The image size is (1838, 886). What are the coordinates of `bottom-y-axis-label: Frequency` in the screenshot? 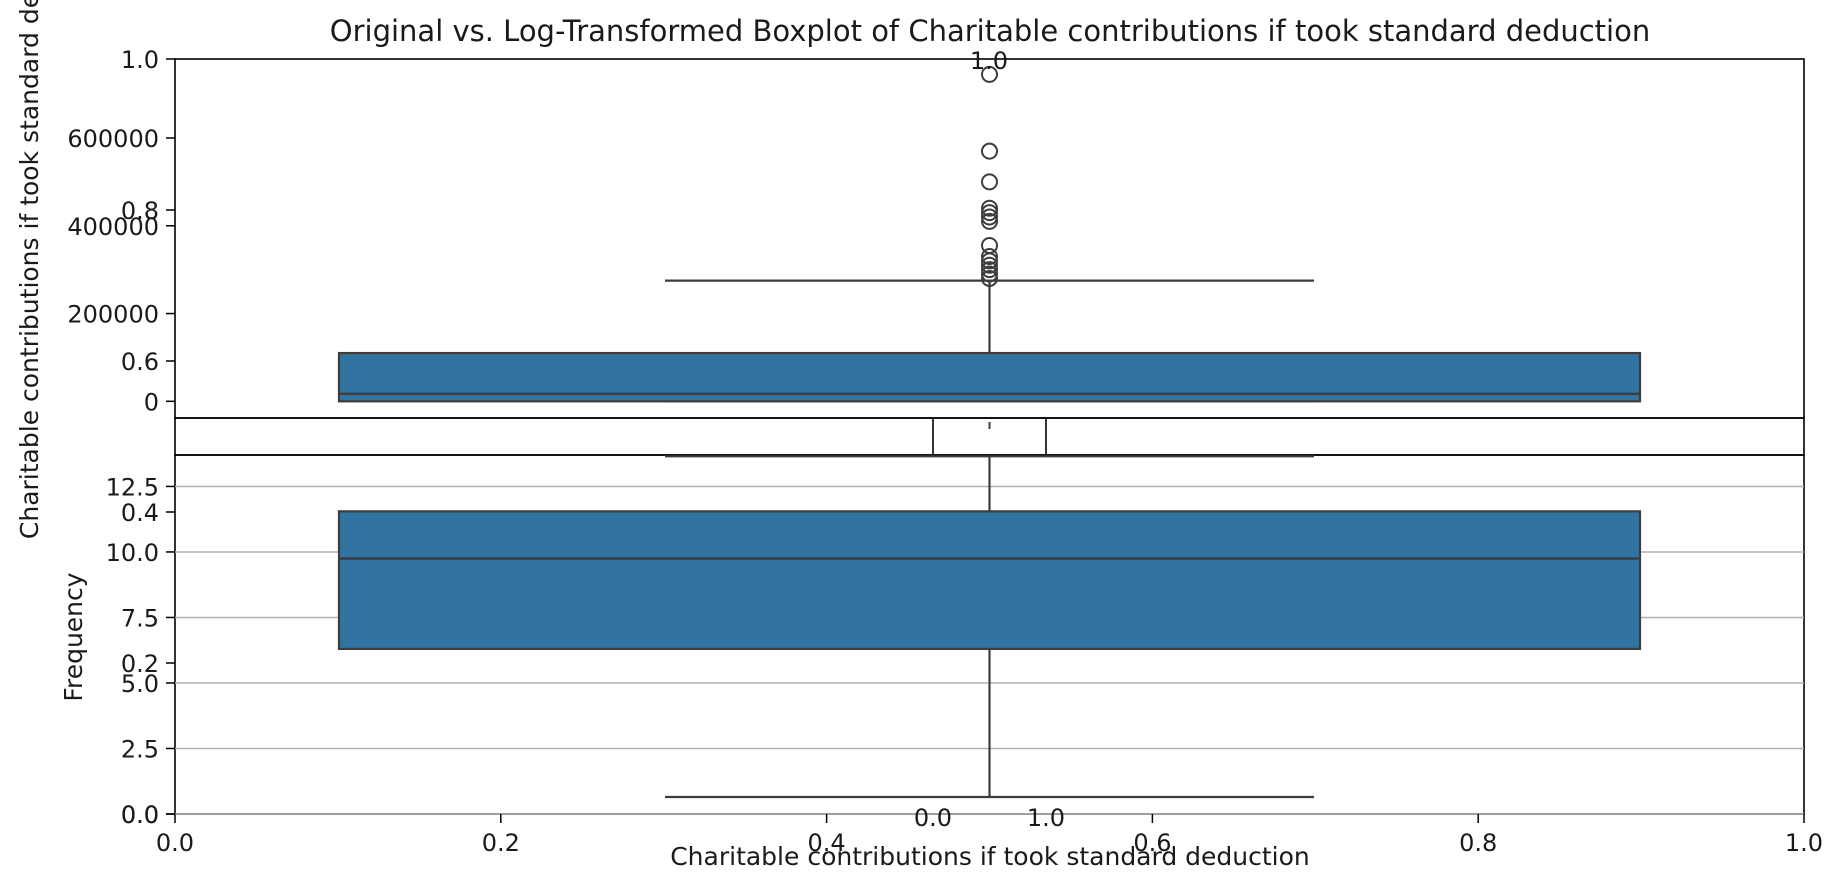 It's located at (73, 636).